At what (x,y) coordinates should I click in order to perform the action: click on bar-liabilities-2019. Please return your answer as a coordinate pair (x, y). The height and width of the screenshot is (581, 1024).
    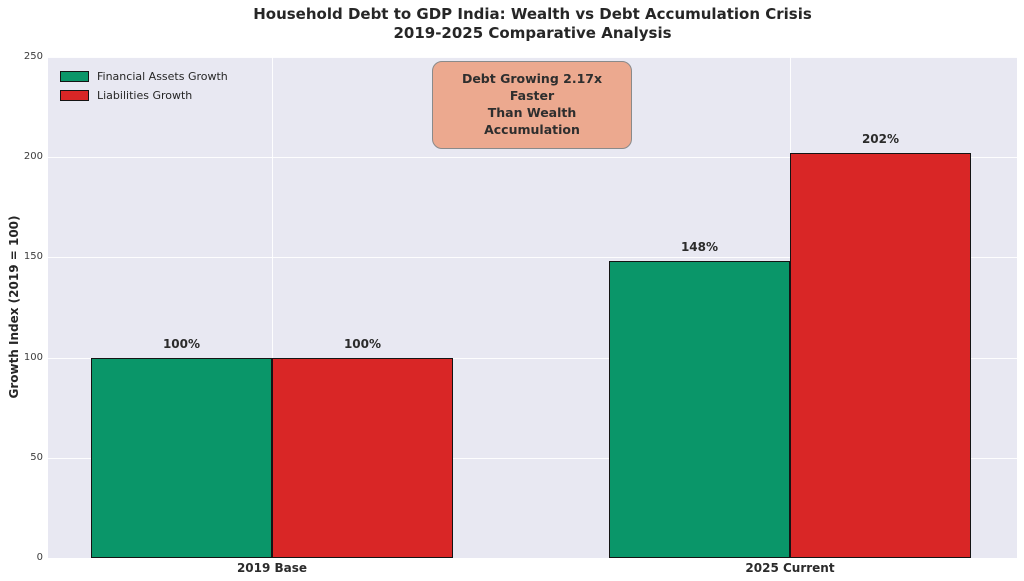
    Looking at the image, I should click on (362, 458).